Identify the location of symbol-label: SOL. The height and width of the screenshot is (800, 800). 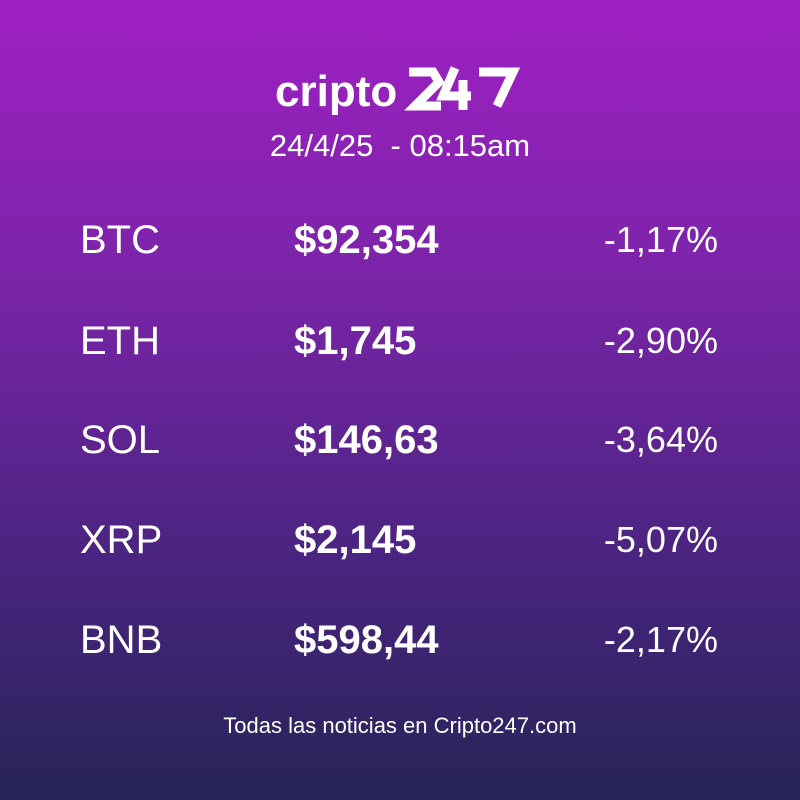
(120, 440).